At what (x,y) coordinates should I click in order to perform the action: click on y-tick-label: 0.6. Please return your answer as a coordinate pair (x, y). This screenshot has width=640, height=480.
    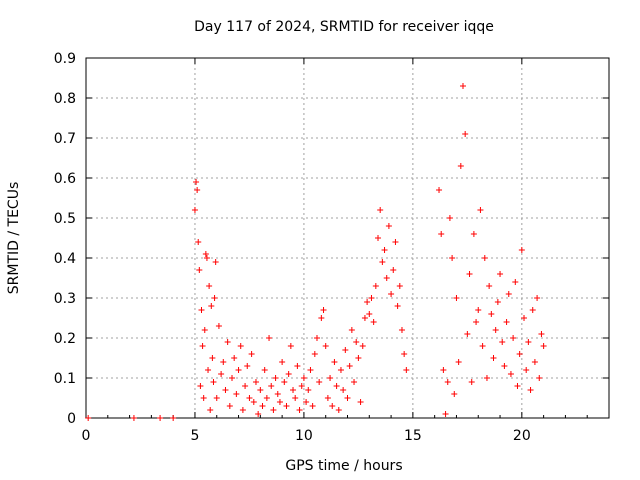
    Looking at the image, I should click on (65, 179).